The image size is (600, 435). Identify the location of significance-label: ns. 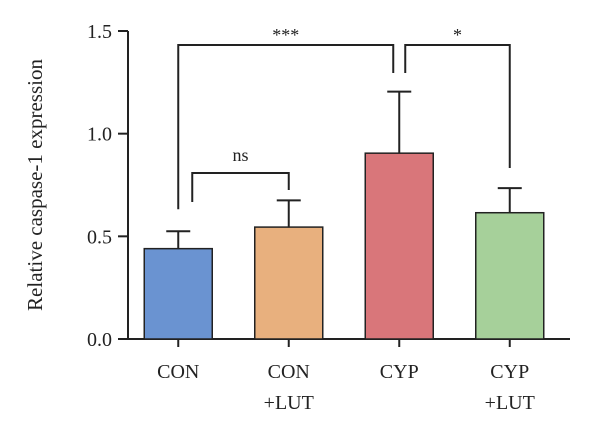
(240, 155).